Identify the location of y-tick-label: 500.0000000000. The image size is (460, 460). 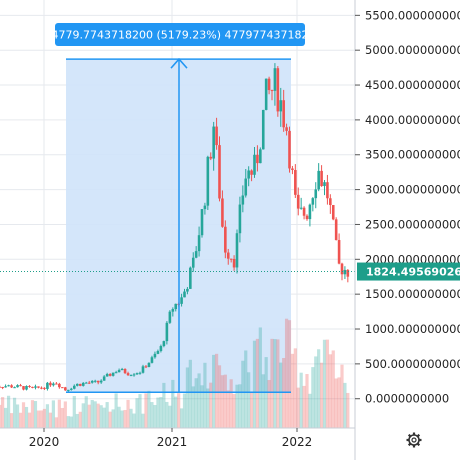
(412, 364).